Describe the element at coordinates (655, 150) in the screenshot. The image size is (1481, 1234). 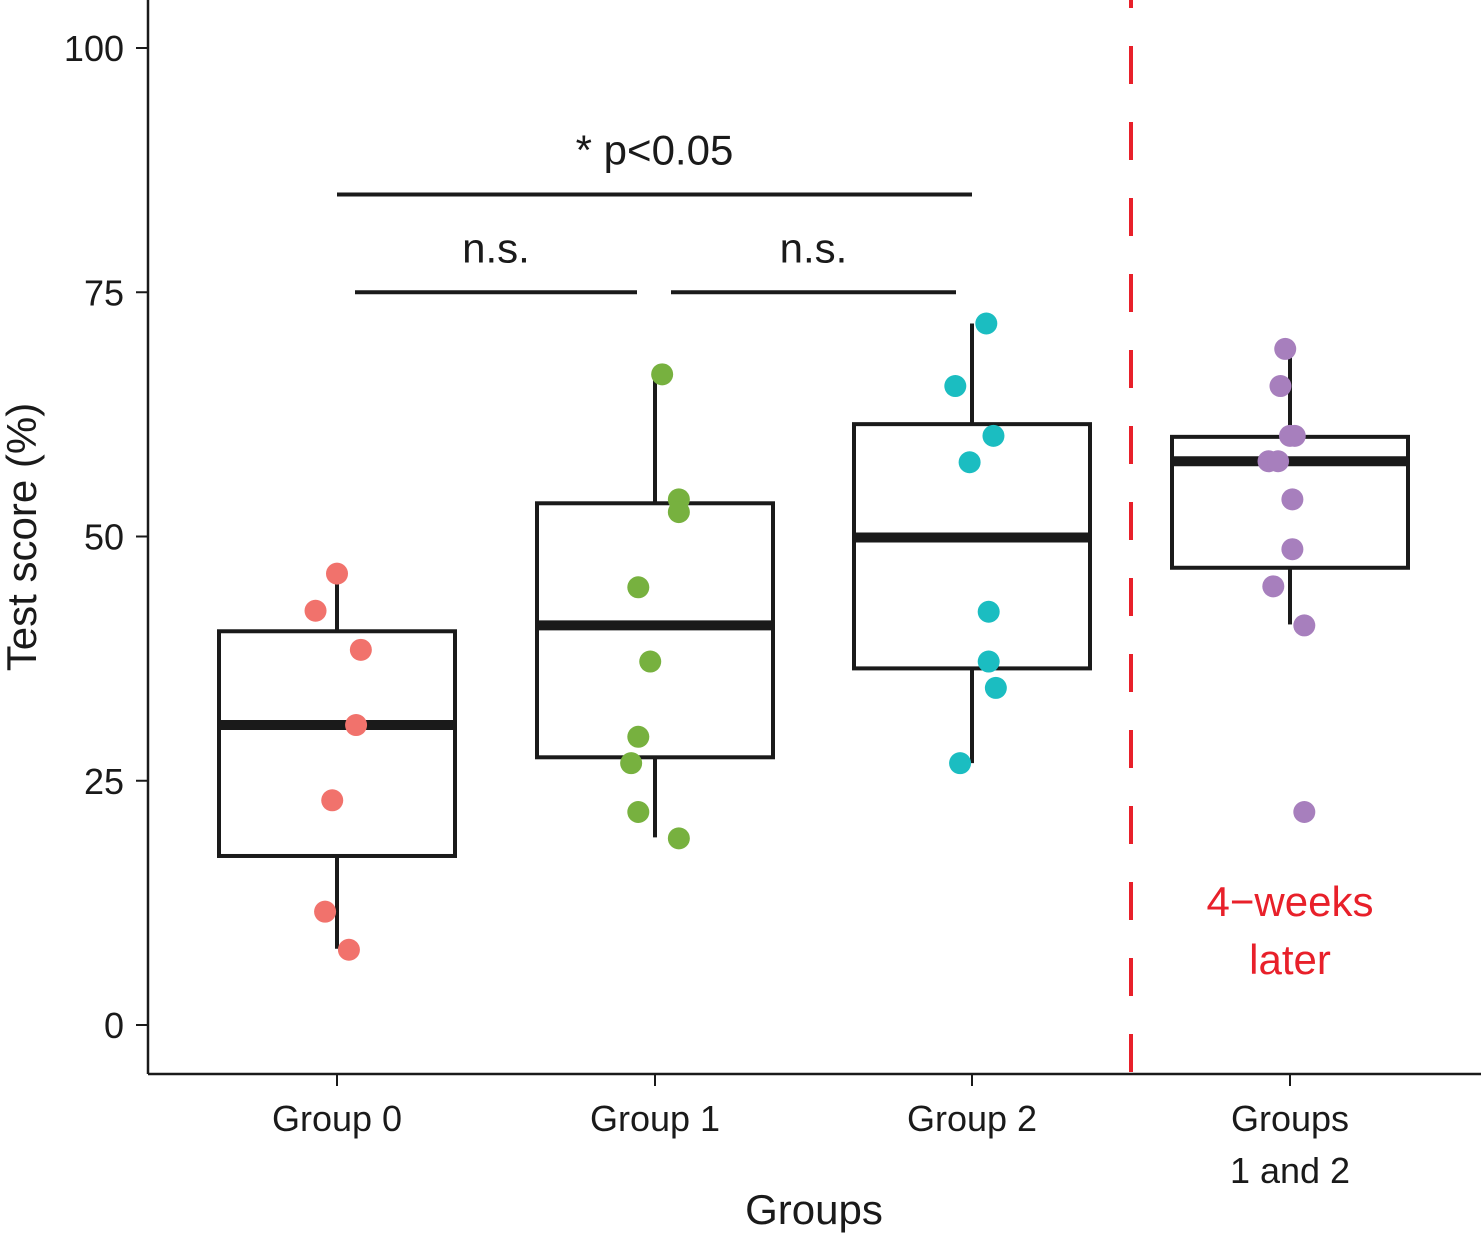
I see `comparison-label: * p<0.05` at that location.